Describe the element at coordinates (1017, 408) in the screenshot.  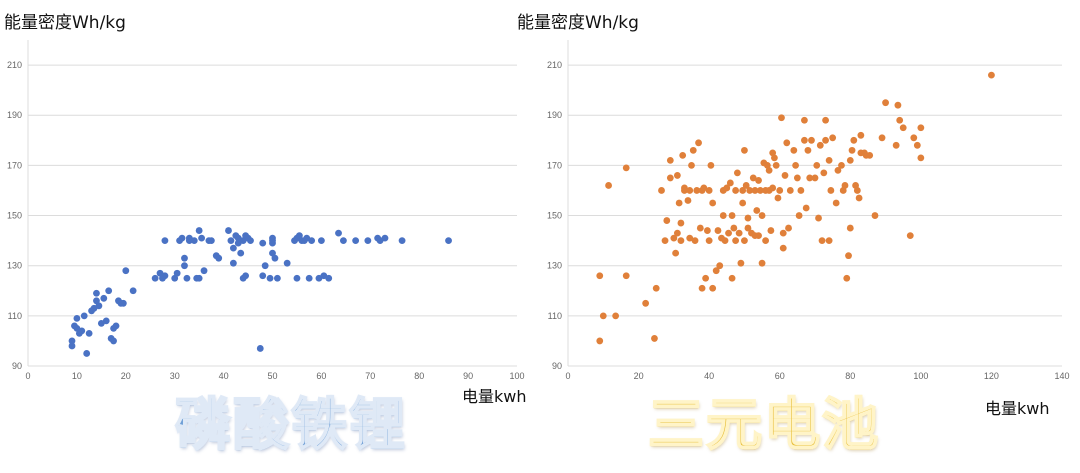
I see `chart-ncm-xlabel: 电量kwh` at that location.